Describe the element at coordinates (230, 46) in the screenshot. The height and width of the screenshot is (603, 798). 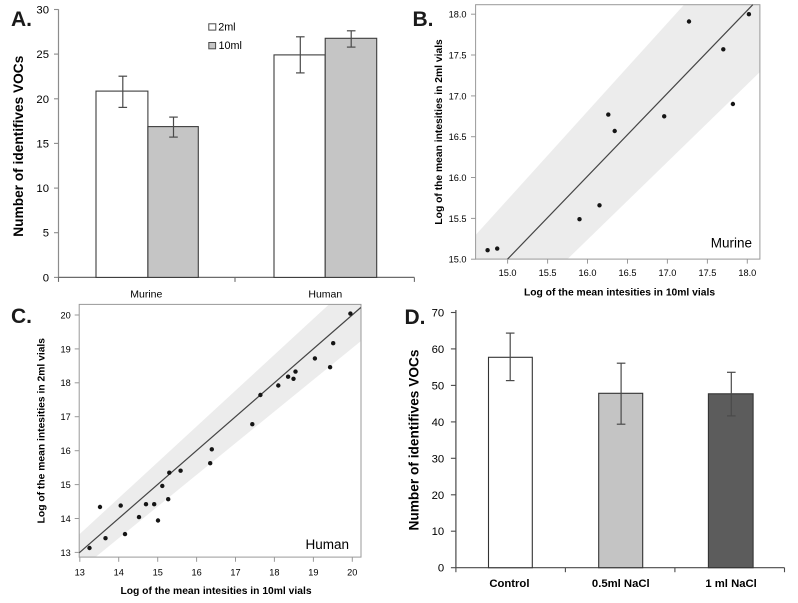
I see `svg-text: 10ml` at that location.